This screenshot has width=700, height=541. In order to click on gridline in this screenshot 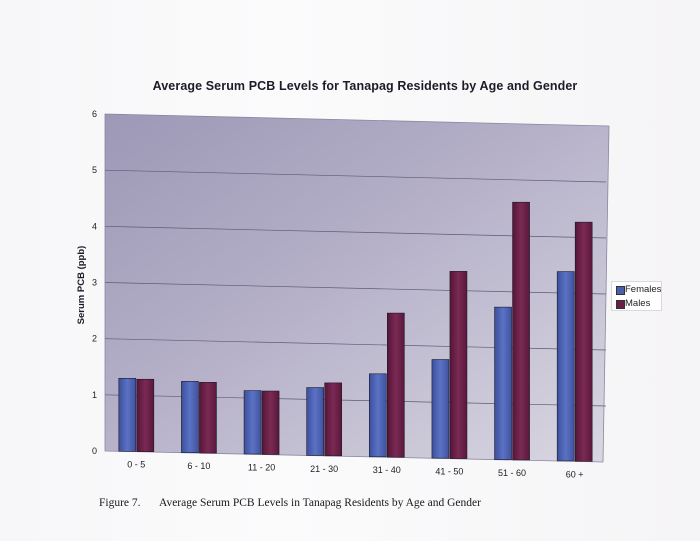, I will do `click(355, 176)`.